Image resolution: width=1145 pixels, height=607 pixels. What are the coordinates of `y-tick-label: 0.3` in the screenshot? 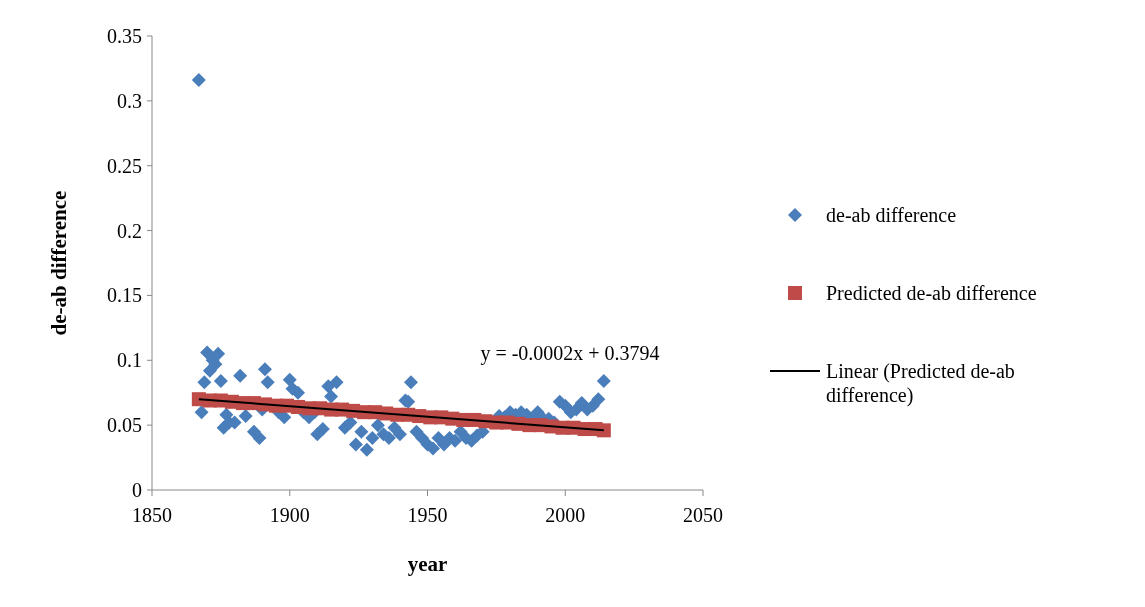 It's located at (129, 100).